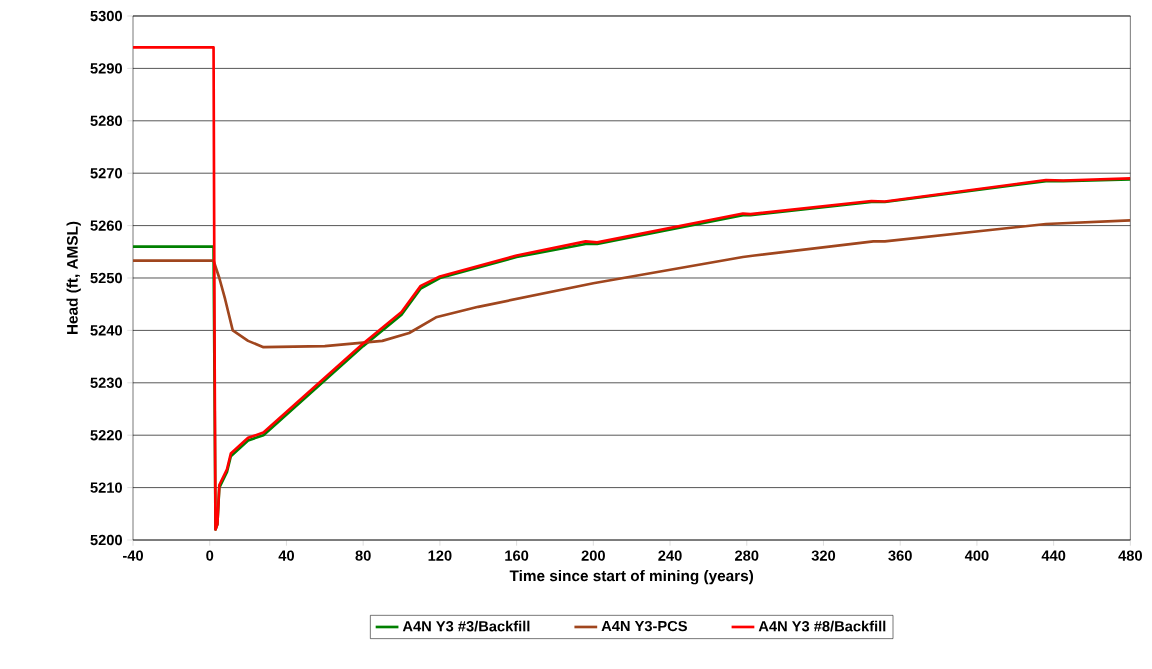 Image resolution: width=1152 pixels, height=669 pixels. I want to click on y-tick-label: 5230, so click(106, 383).